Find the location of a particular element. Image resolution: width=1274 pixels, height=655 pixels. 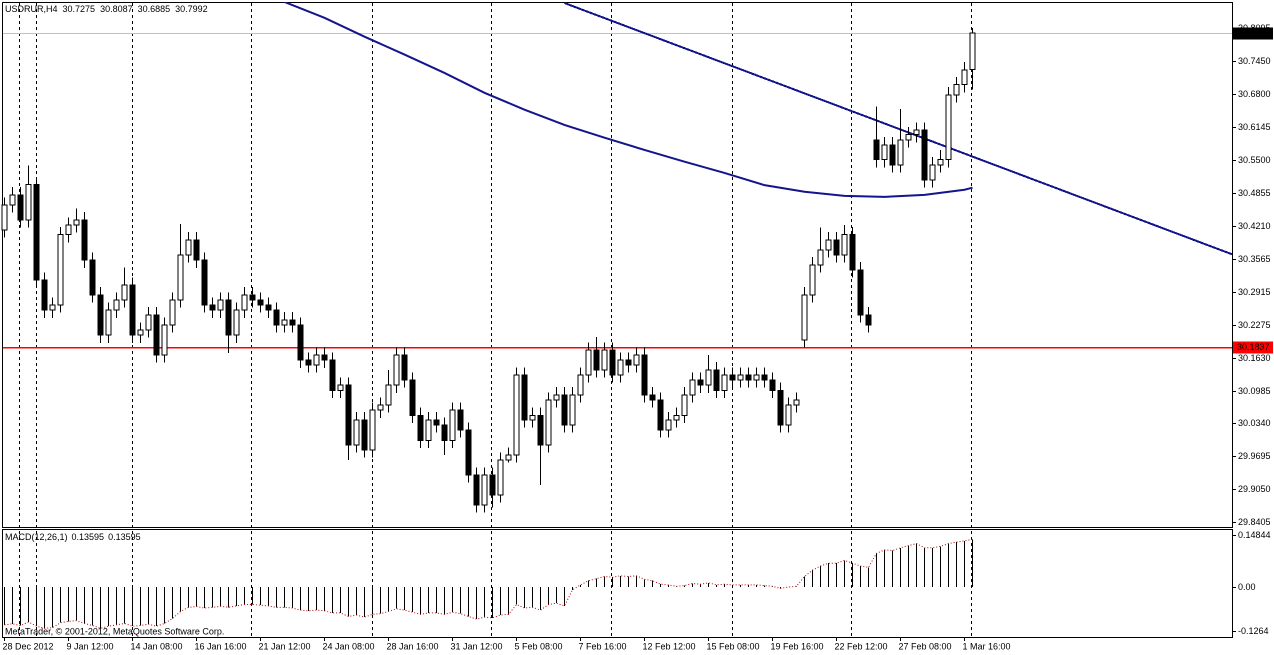

macd-y-tick-label: -0.1264 is located at coordinates (1253, 631).